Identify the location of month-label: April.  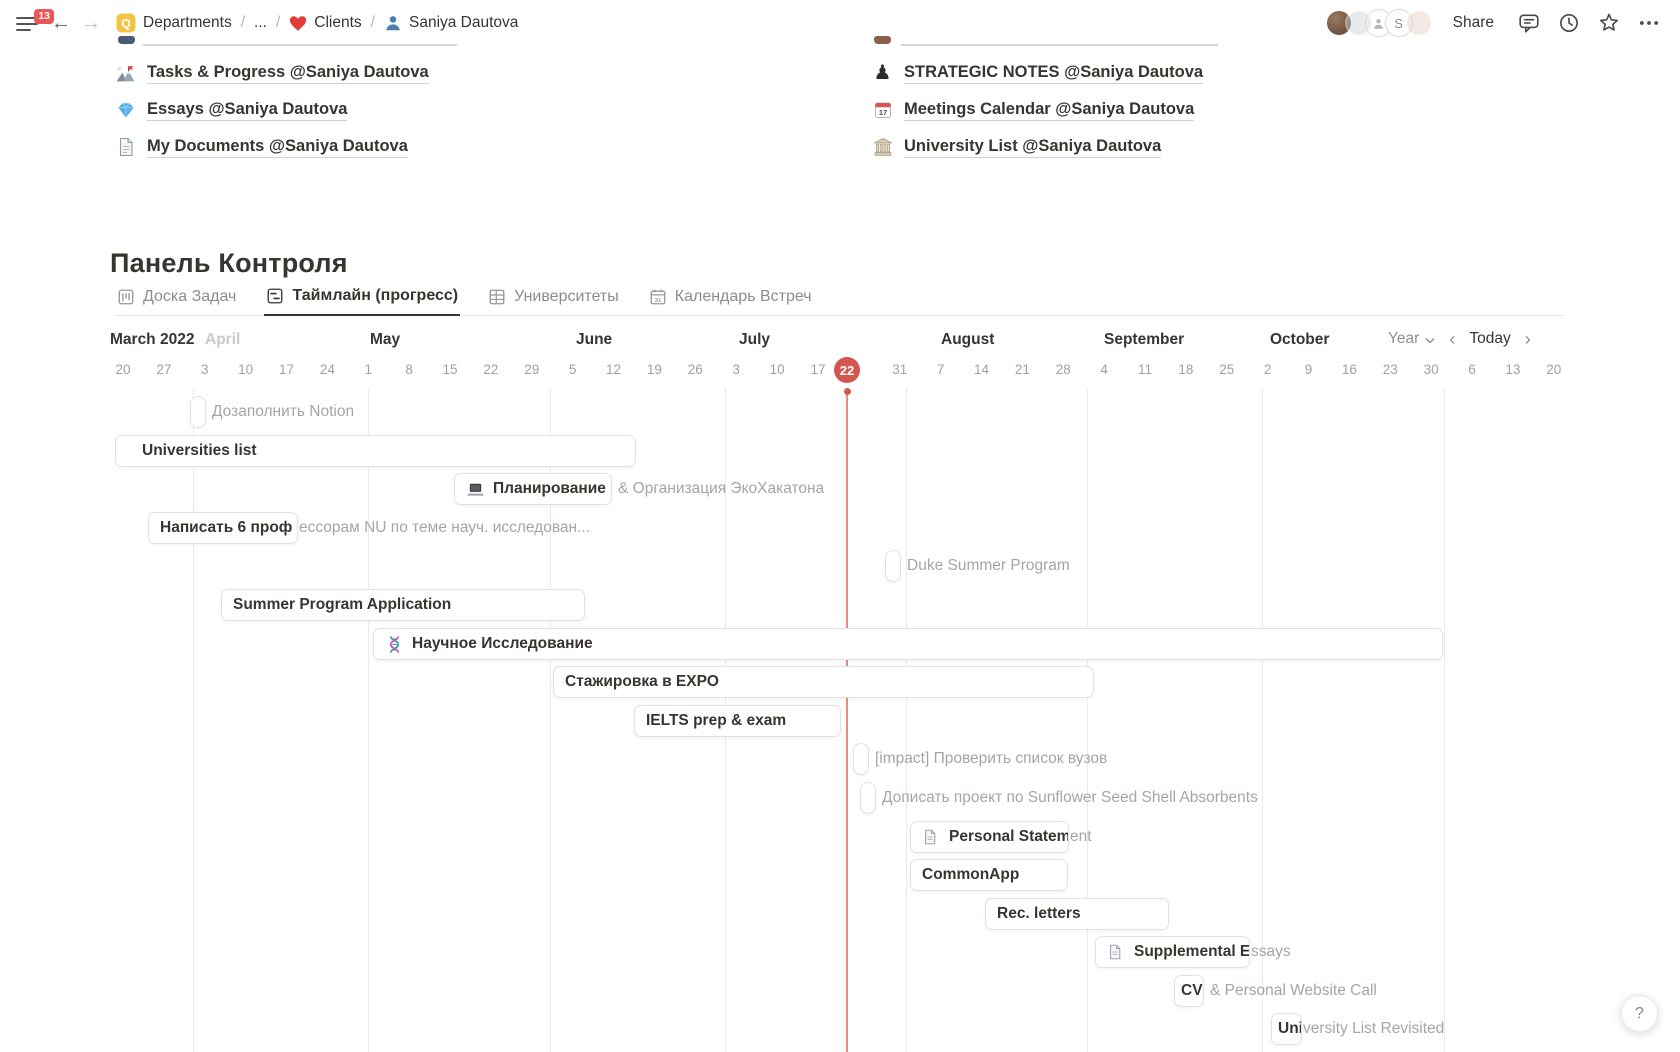
(223, 339).